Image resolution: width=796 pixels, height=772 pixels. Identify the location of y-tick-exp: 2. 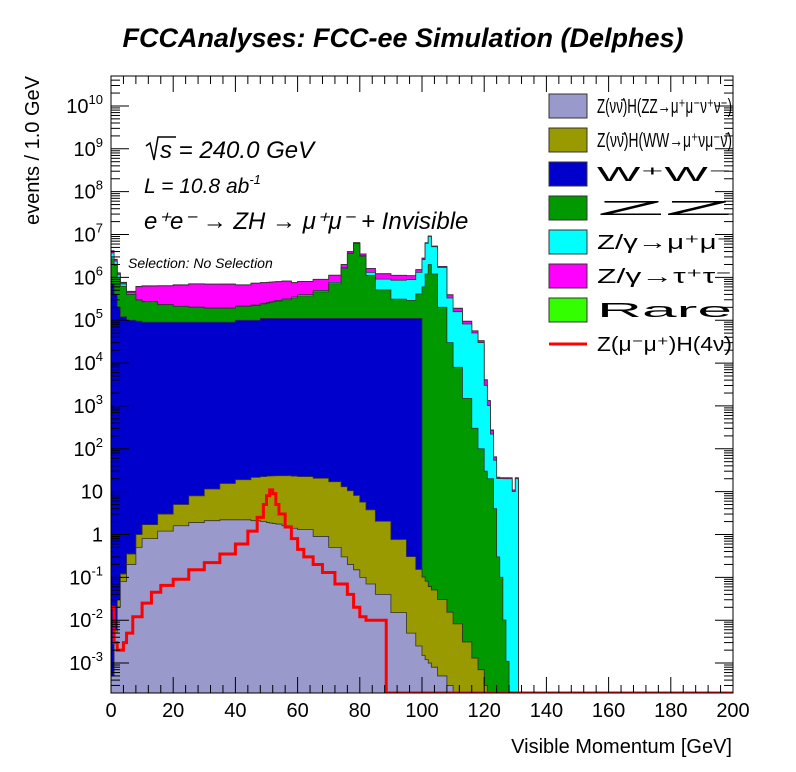
(99, 442).